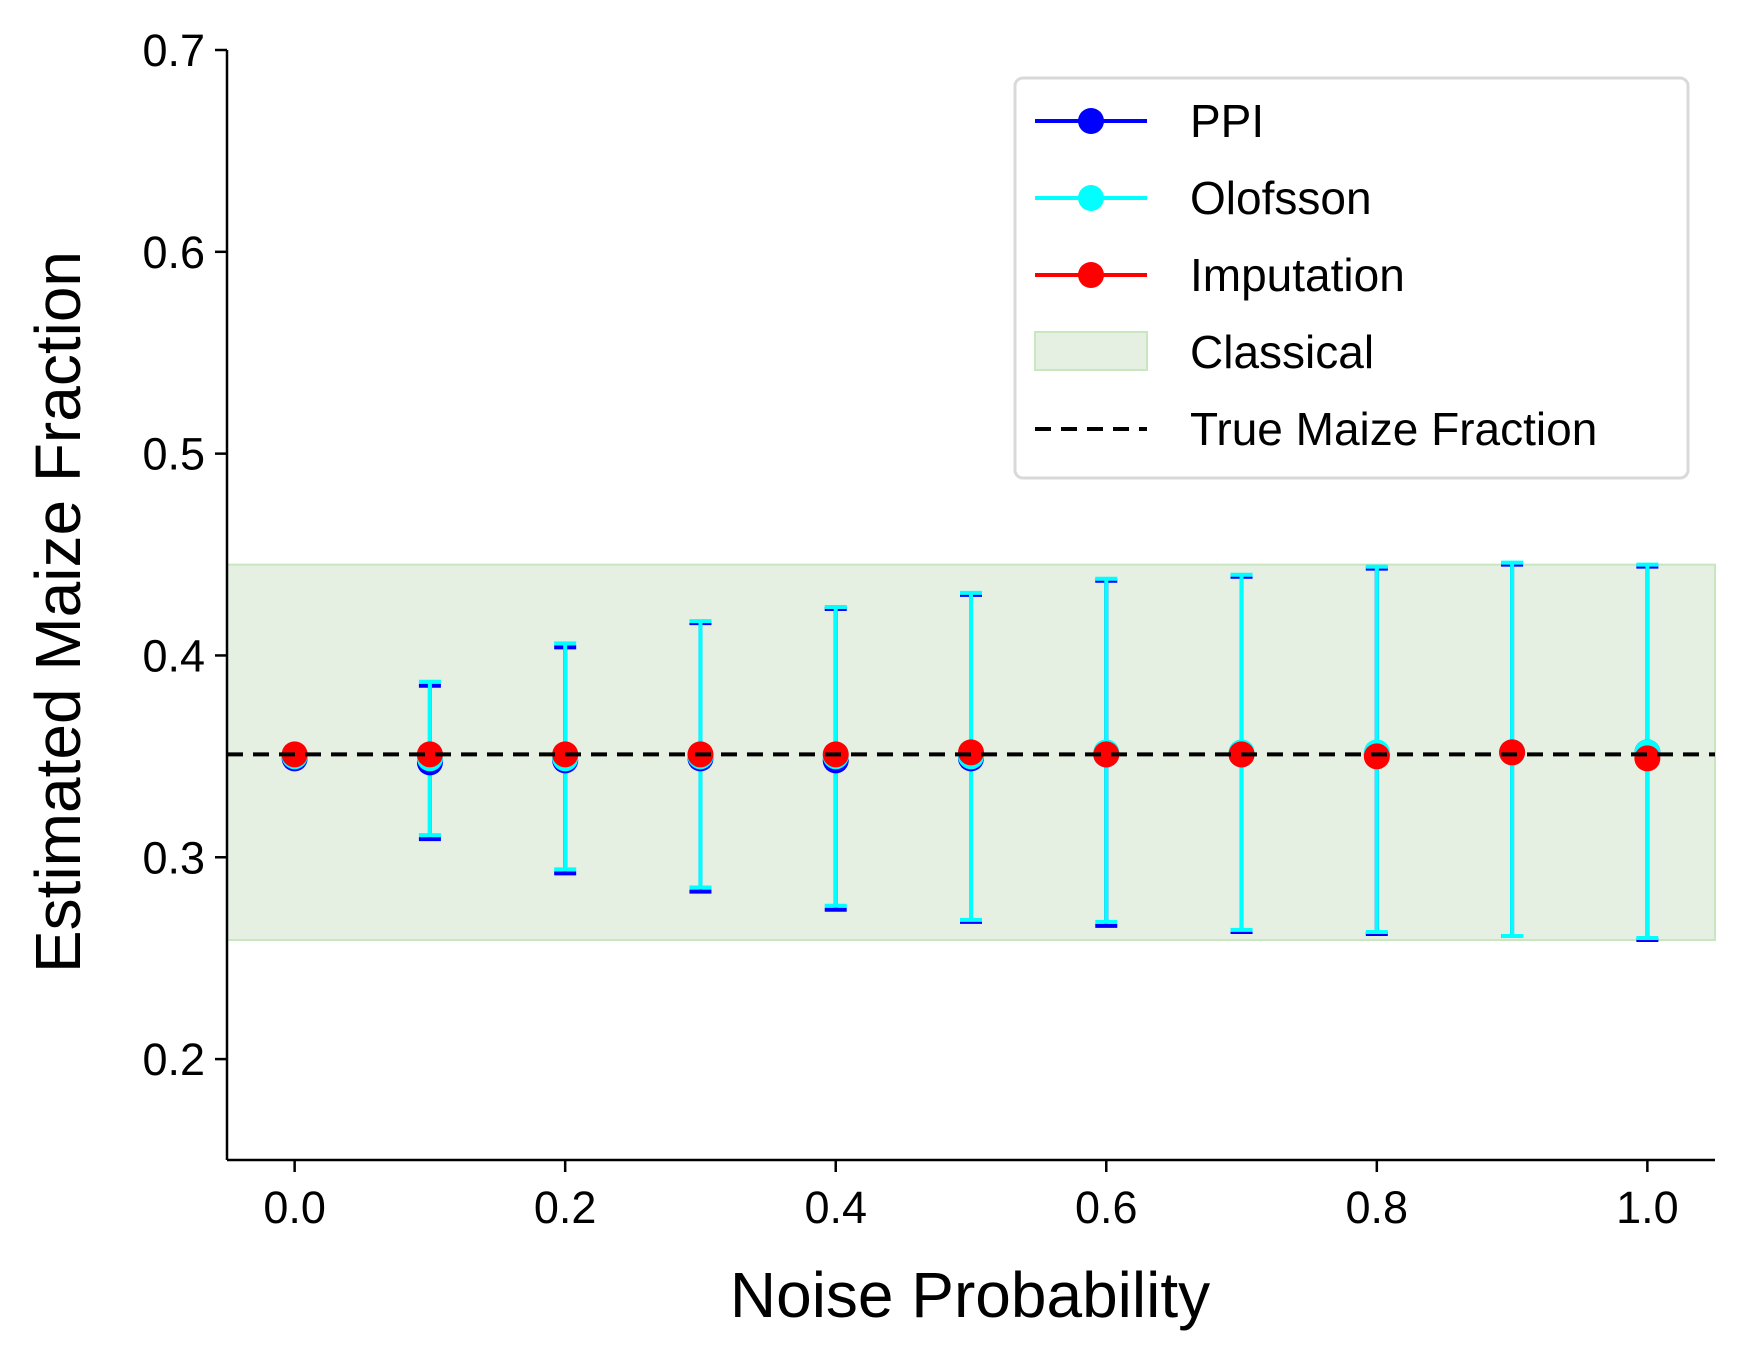  Describe the element at coordinates (173, 655) in the screenshot. I see `y-tick-label: 0.4` at that location.